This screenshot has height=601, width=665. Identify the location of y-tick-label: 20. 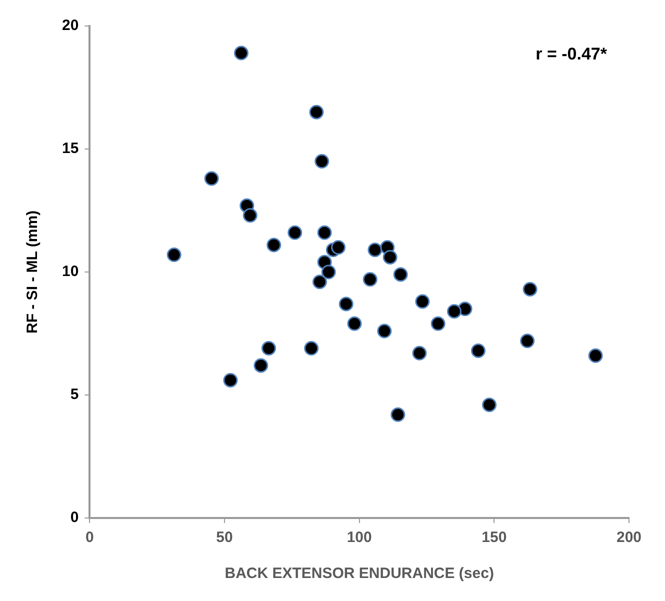
(70, 25).